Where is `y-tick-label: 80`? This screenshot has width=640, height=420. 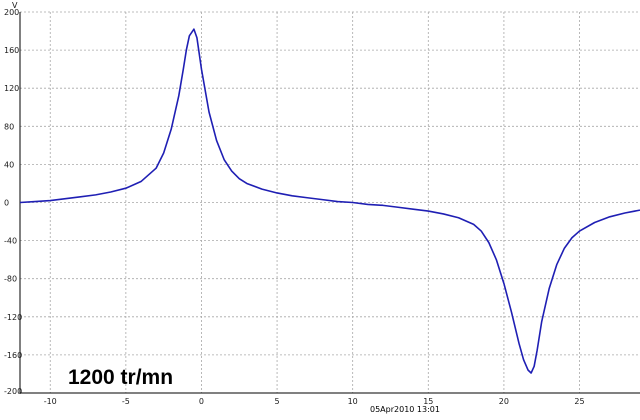 y-tick-label: 80 is located at coordinates (9, 126).